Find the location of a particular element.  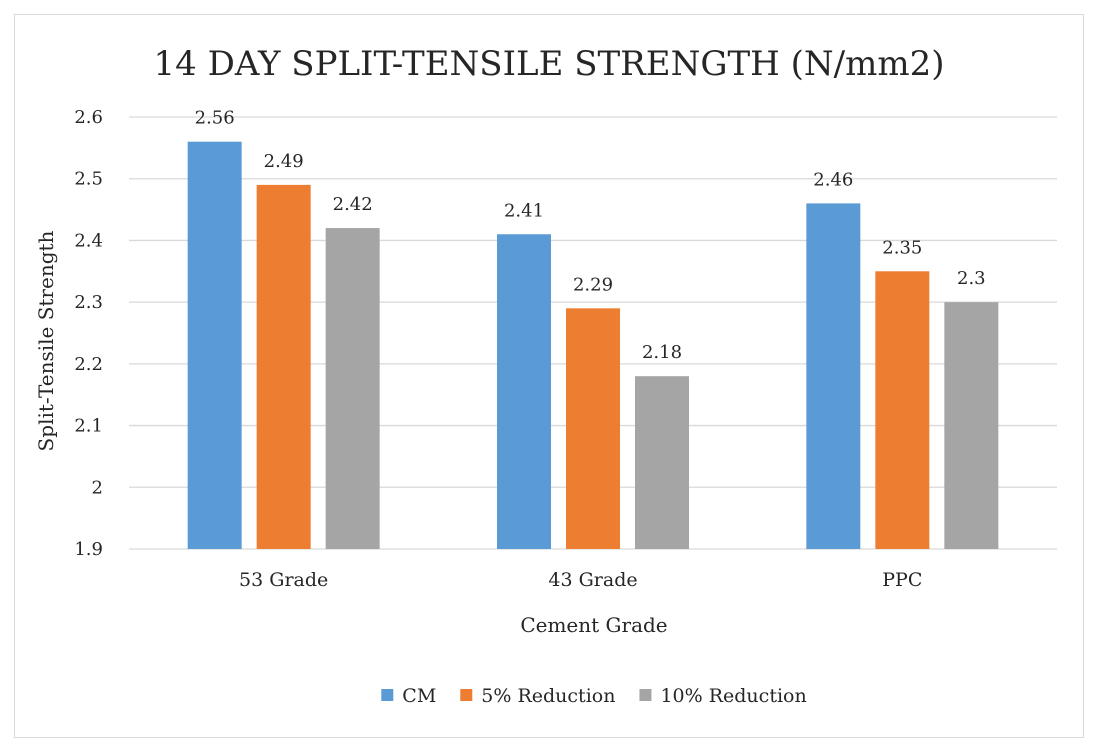

y-tick-label: 2.5 is located at coordinates (88, 179).